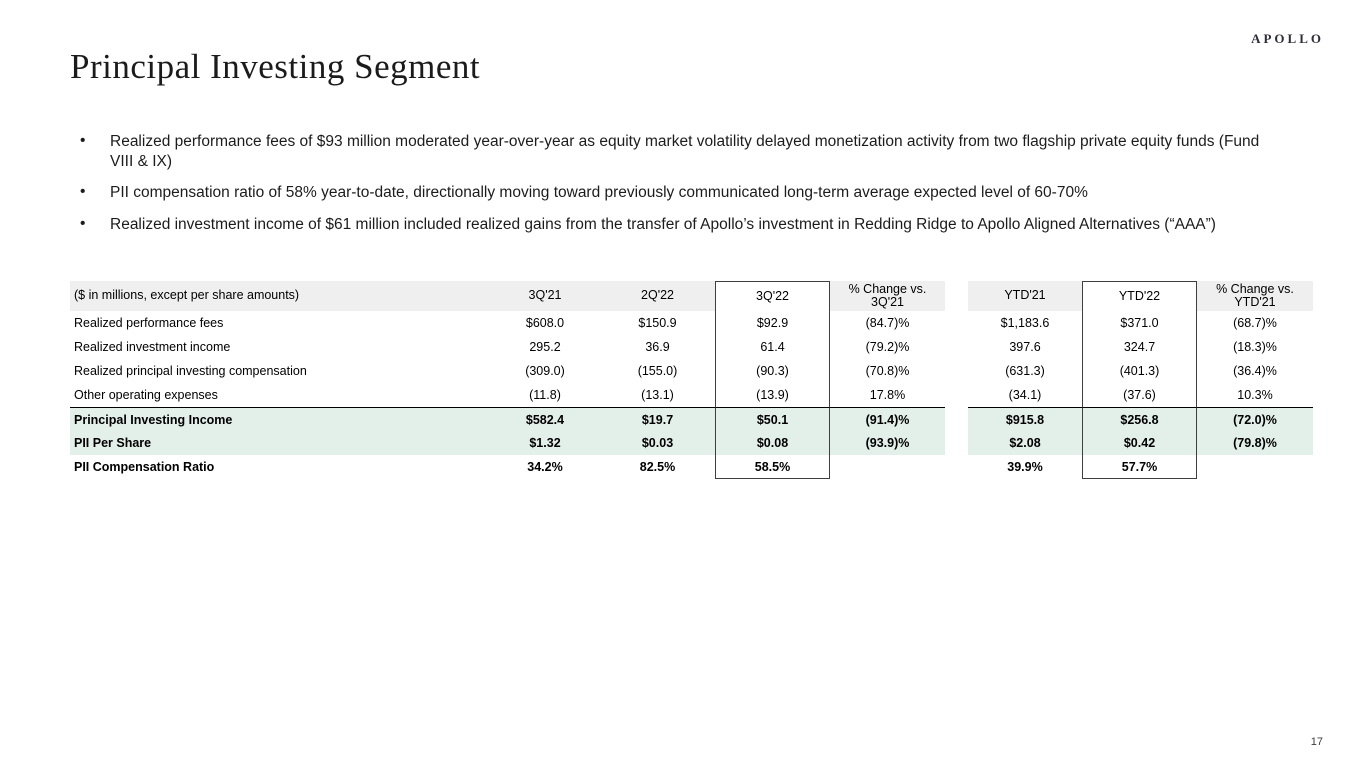 The width and height of the screenshot is (1365, 768). Describe the element at coordinates (1025, 467) in the screenshot. I see `cell: 39.9%` at that location.